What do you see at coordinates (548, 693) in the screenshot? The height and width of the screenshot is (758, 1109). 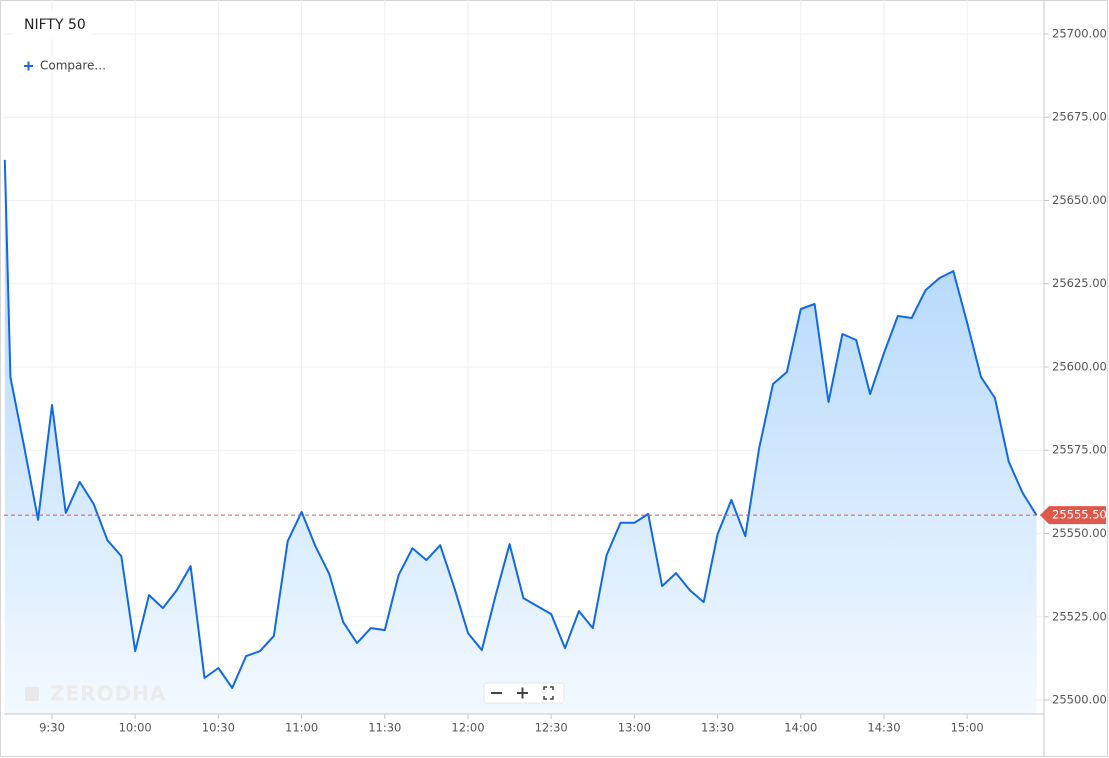 I see `zoom-reset` at bounding box center [548, 693].